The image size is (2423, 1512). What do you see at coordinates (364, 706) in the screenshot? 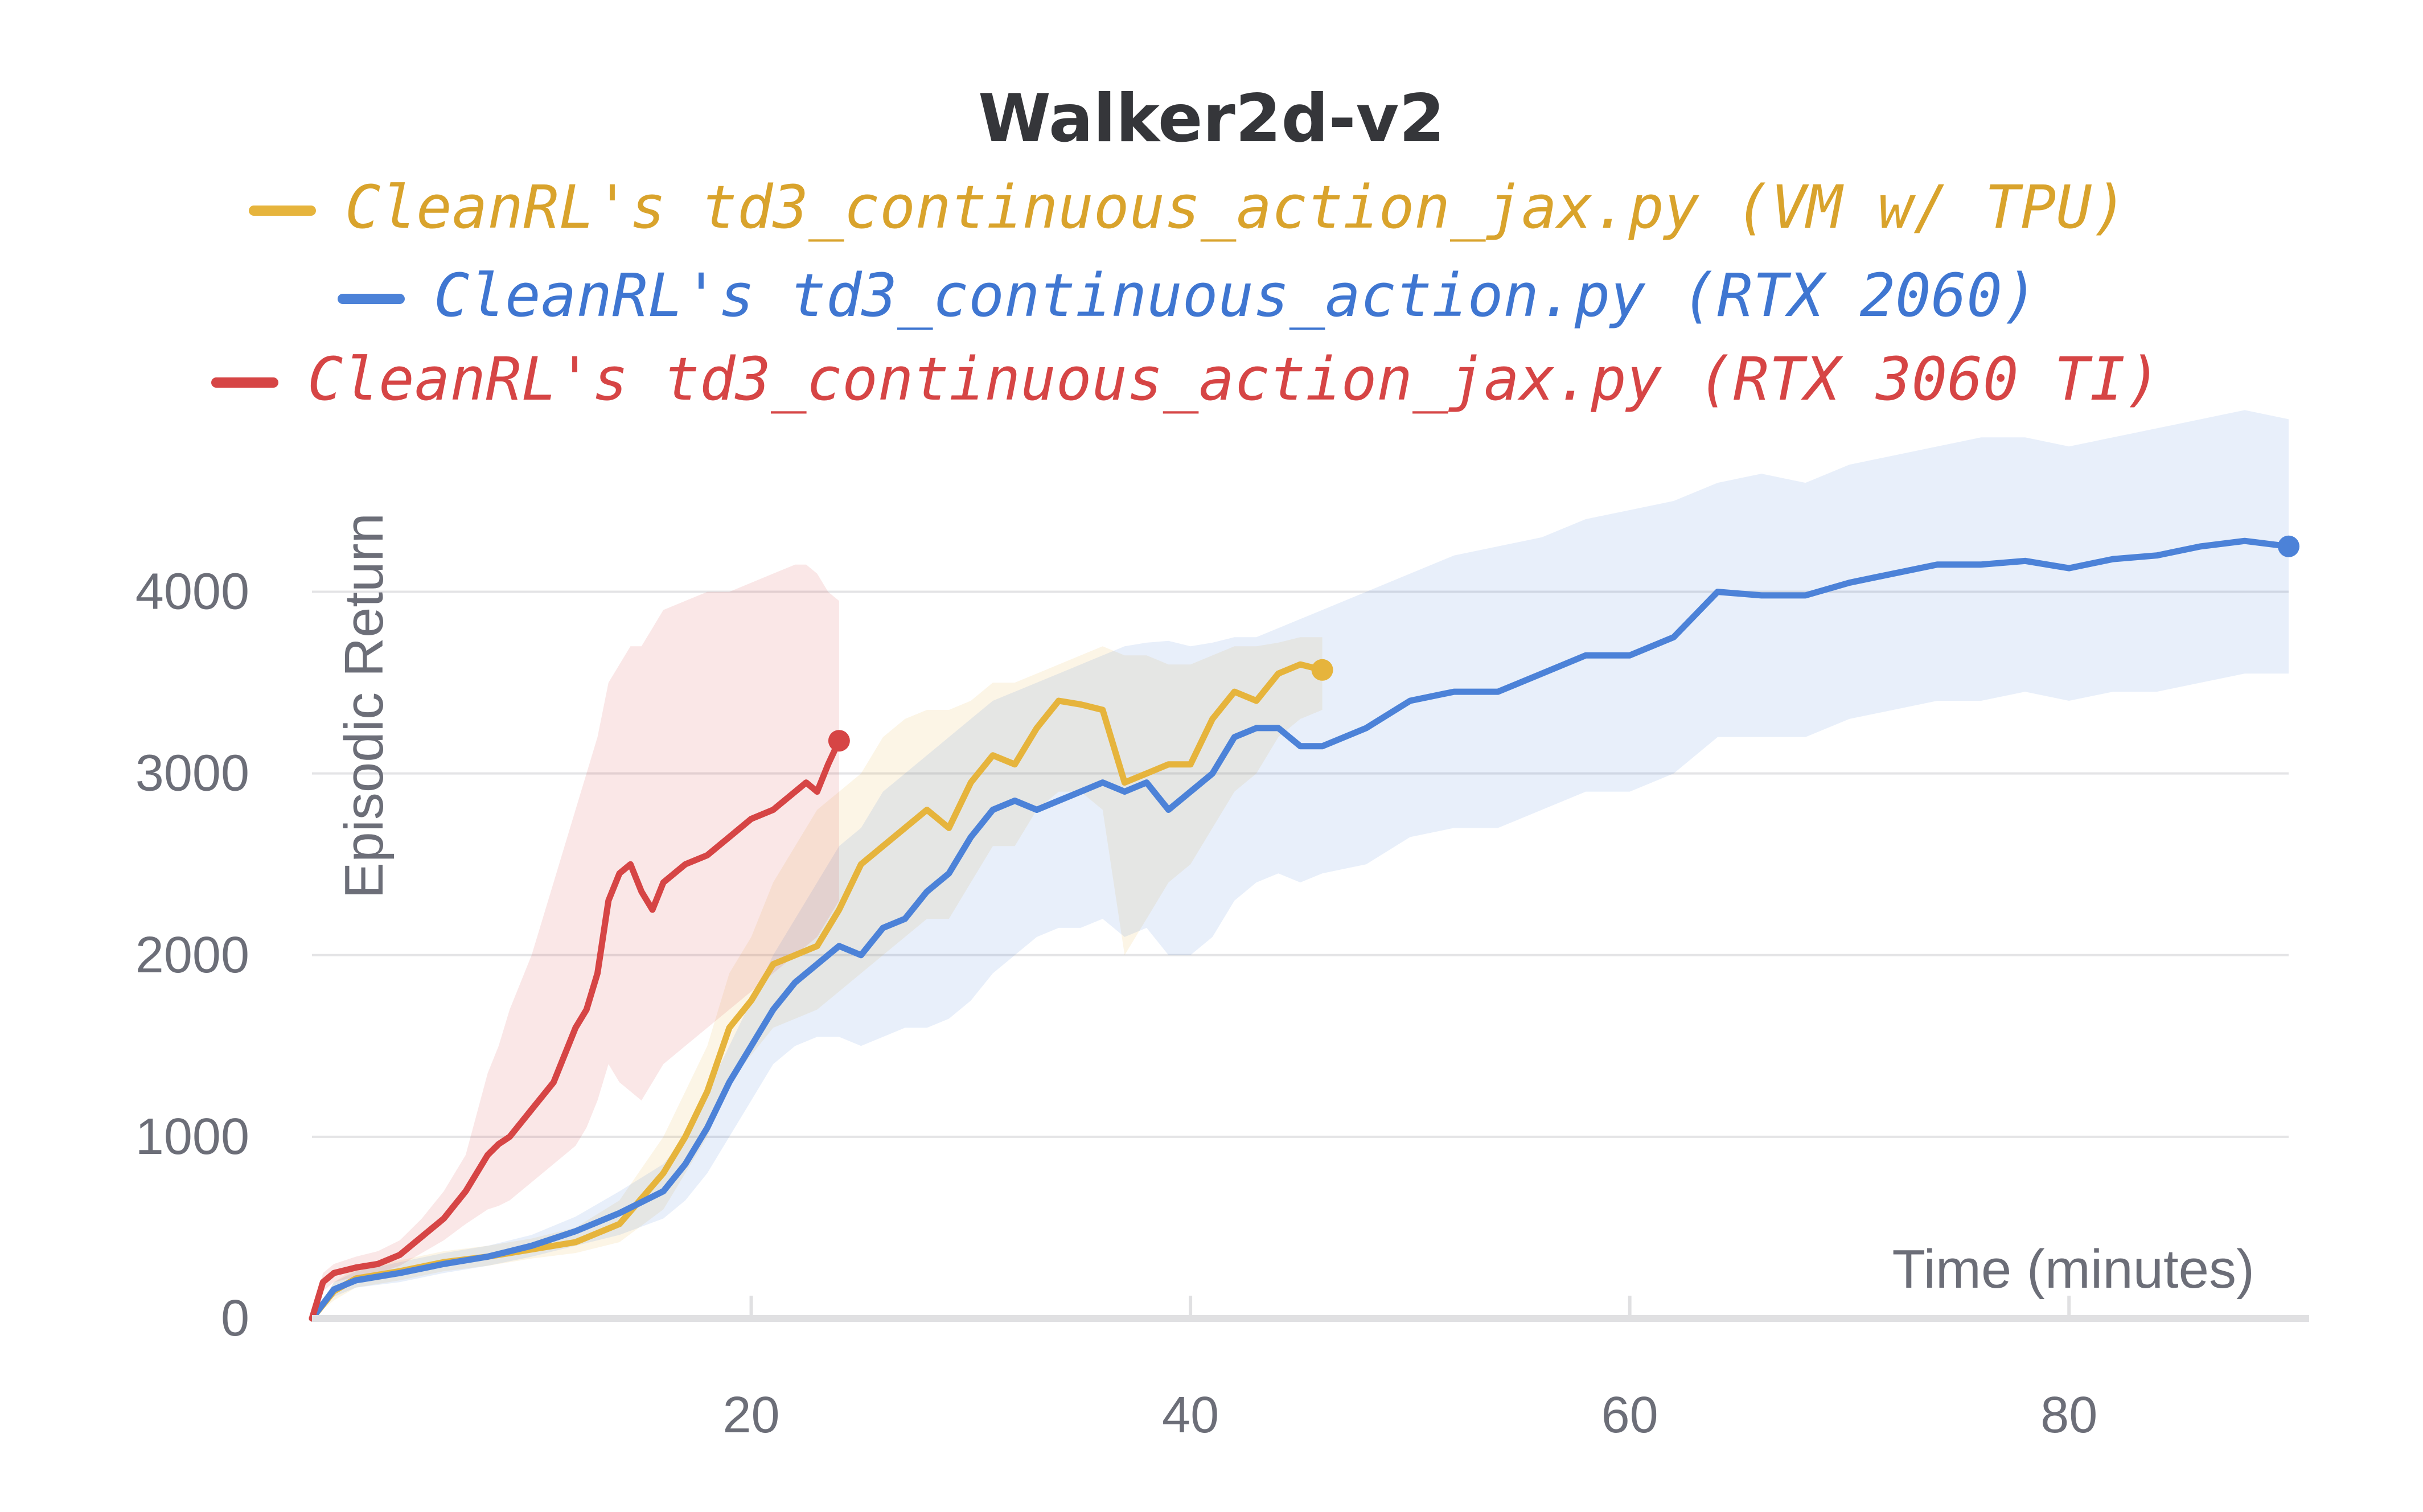
I see `y-axis-label: Episodic Return` at bounding box center [364, 706].